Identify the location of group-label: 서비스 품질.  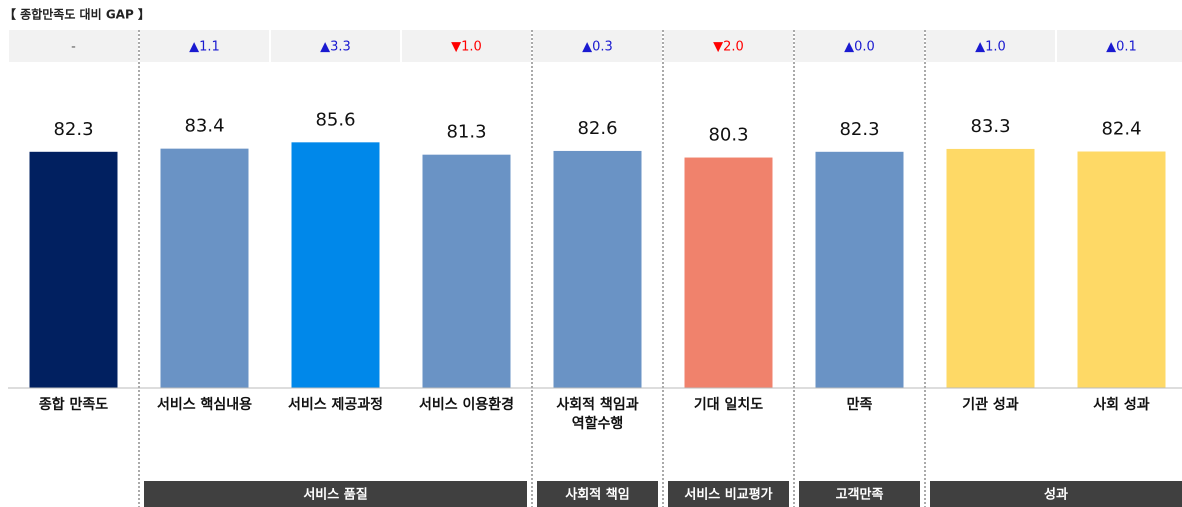
(335, 495).